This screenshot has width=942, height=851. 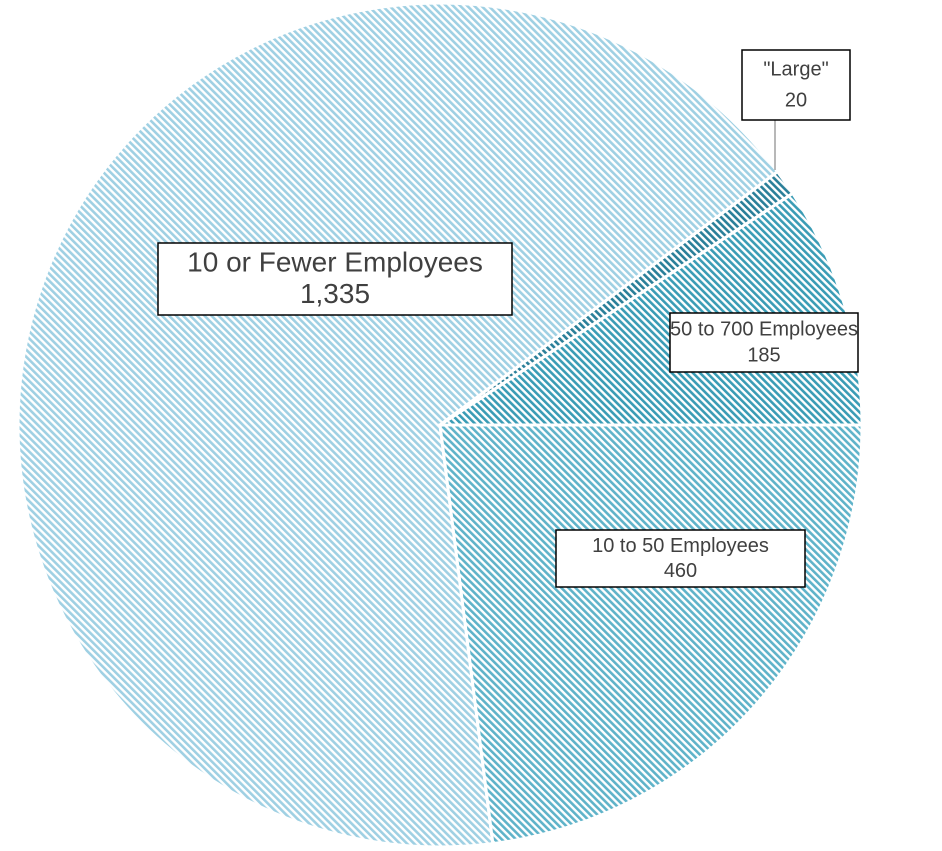 I want to click on value-label: 20, so click(x=796, y=100).